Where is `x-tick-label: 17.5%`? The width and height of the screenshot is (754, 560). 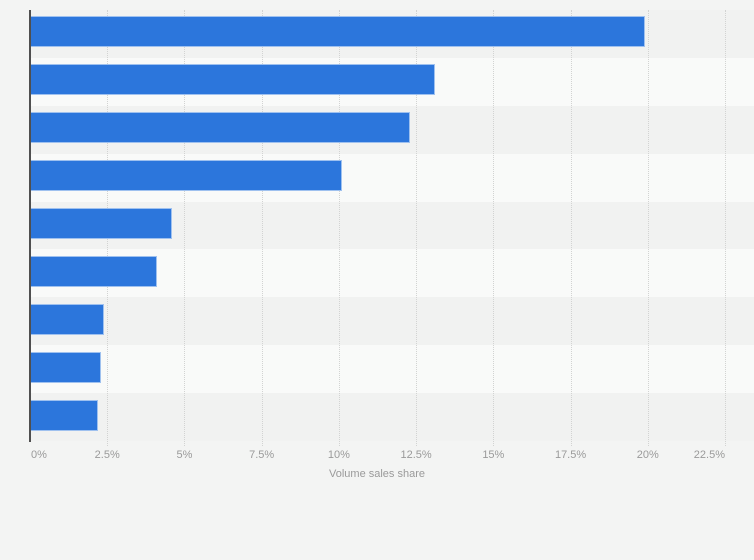
x-tick-label: 17.5% is located at coordinates (570, 455).